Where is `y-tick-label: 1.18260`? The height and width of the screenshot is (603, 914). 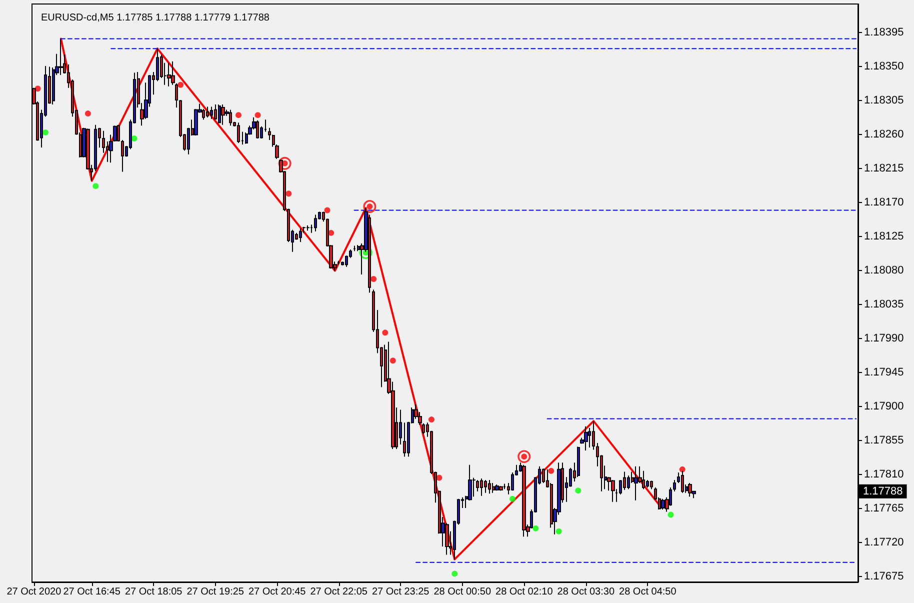
y-tick-label: 1.18260 is located at coordinates (884, 134).